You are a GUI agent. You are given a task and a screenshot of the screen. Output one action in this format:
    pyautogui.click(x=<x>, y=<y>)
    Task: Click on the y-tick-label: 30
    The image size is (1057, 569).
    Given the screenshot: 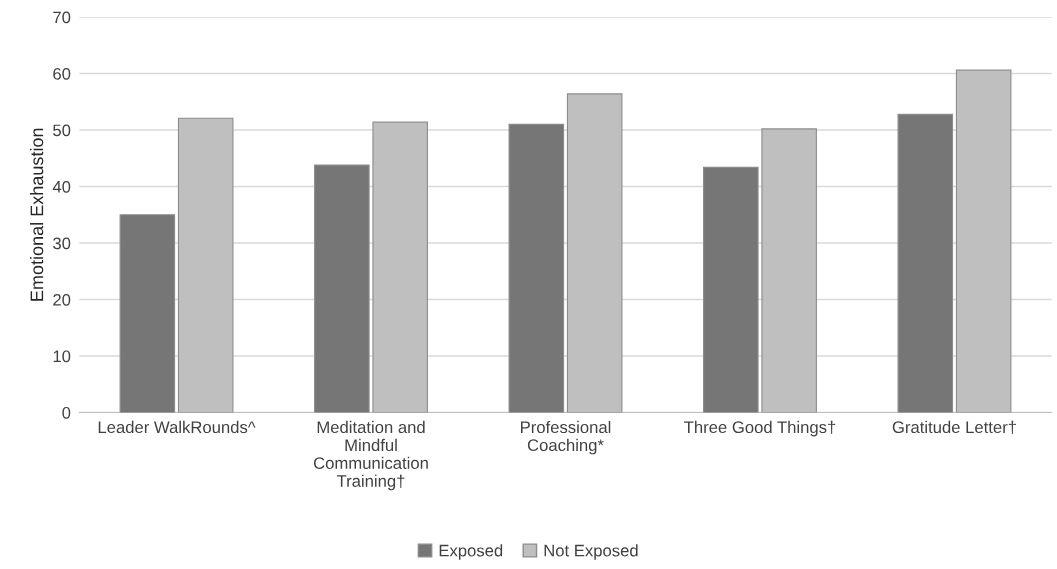 What is the action you would take?
    pyautogui.click(x=62, y=243)
    